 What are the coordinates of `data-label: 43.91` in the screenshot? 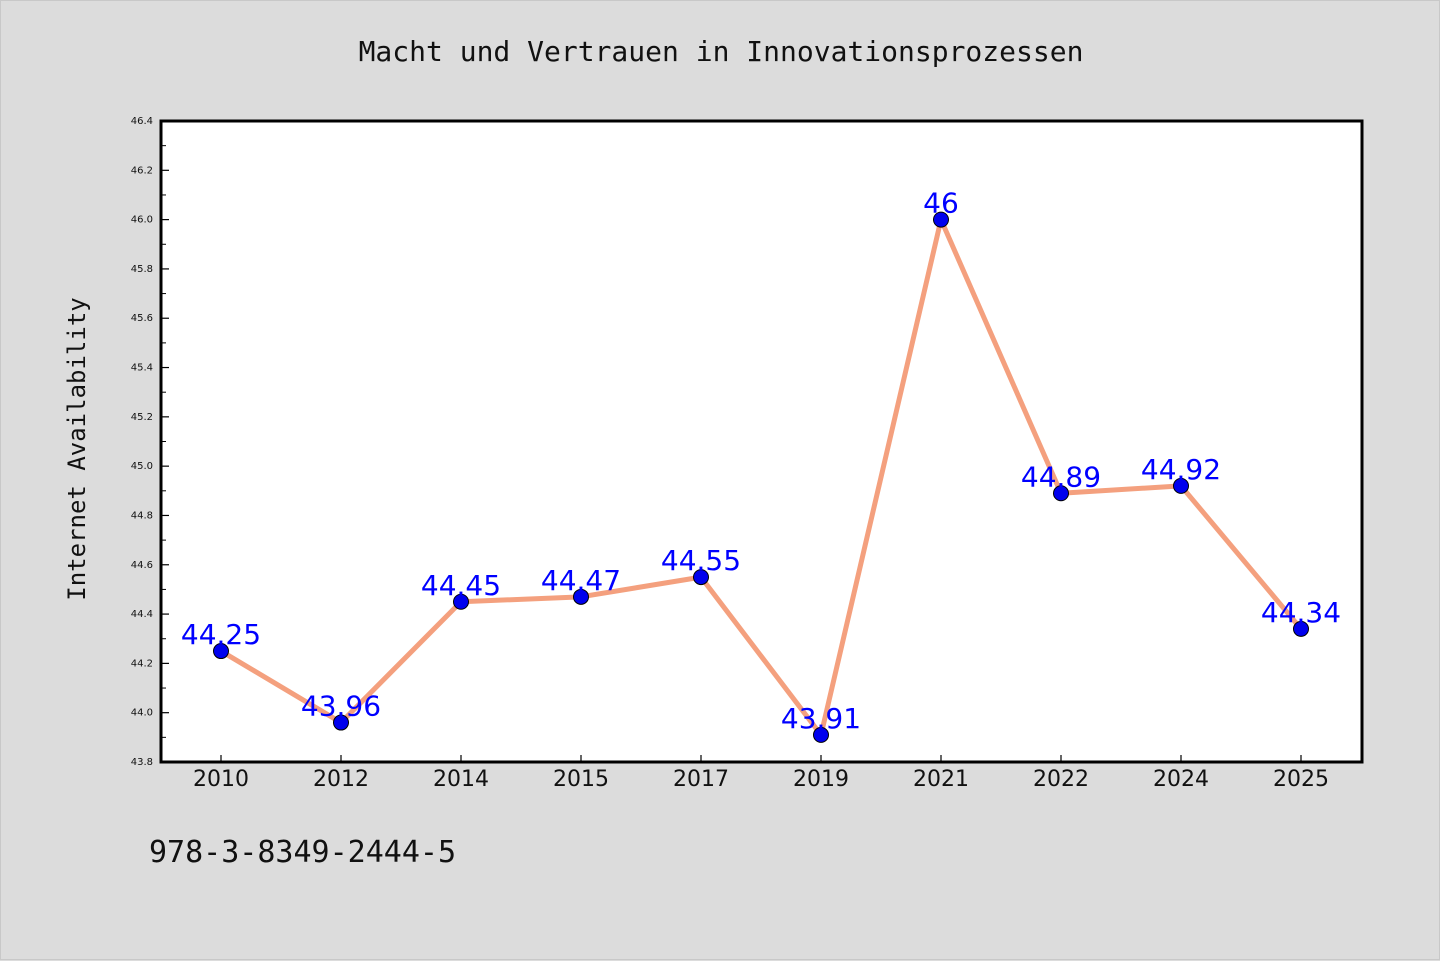 It's located at (821, 718).